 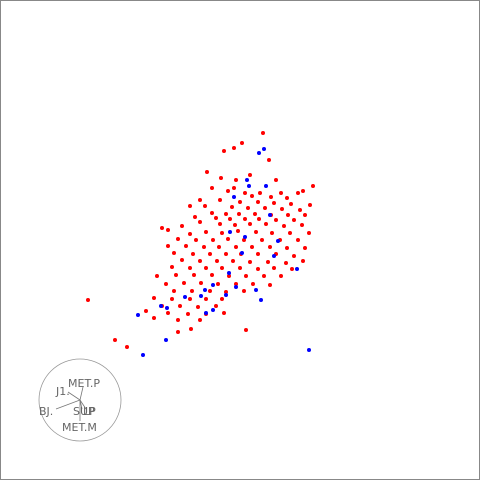 I want to click on biplot-legend: MET.P J1. BJ. SUP LP MET.M, so click(x=80, y=400).